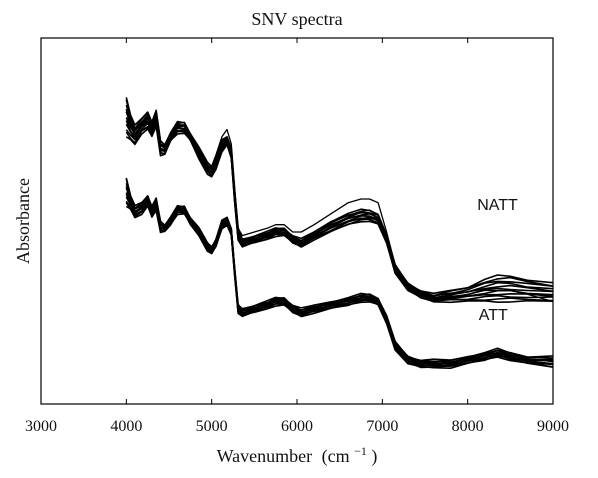 The width and height of the screenshot is (598, 478). What do you see at coordinates (374, 456) in the screenshot?
I see `x-axis-label-close: )` at bounding box center [374, 456].